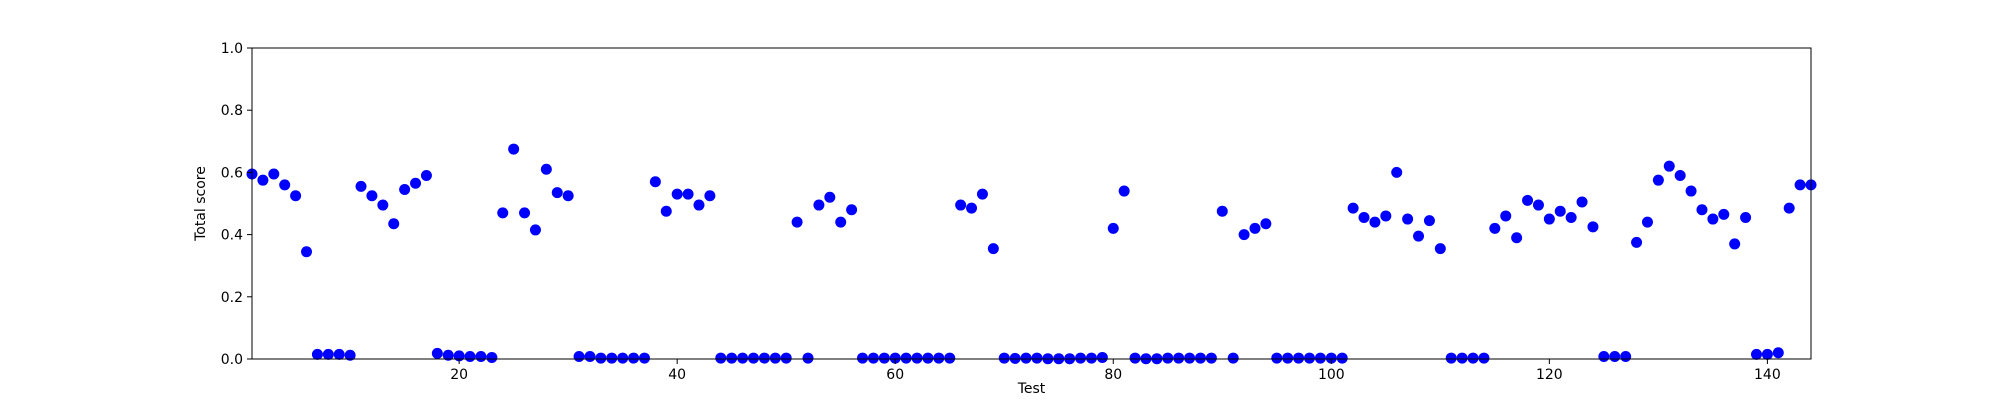 The height and width of the screenshot is (400, 2000). I want to click on x-tick-label: 120, so click(1549, 375).